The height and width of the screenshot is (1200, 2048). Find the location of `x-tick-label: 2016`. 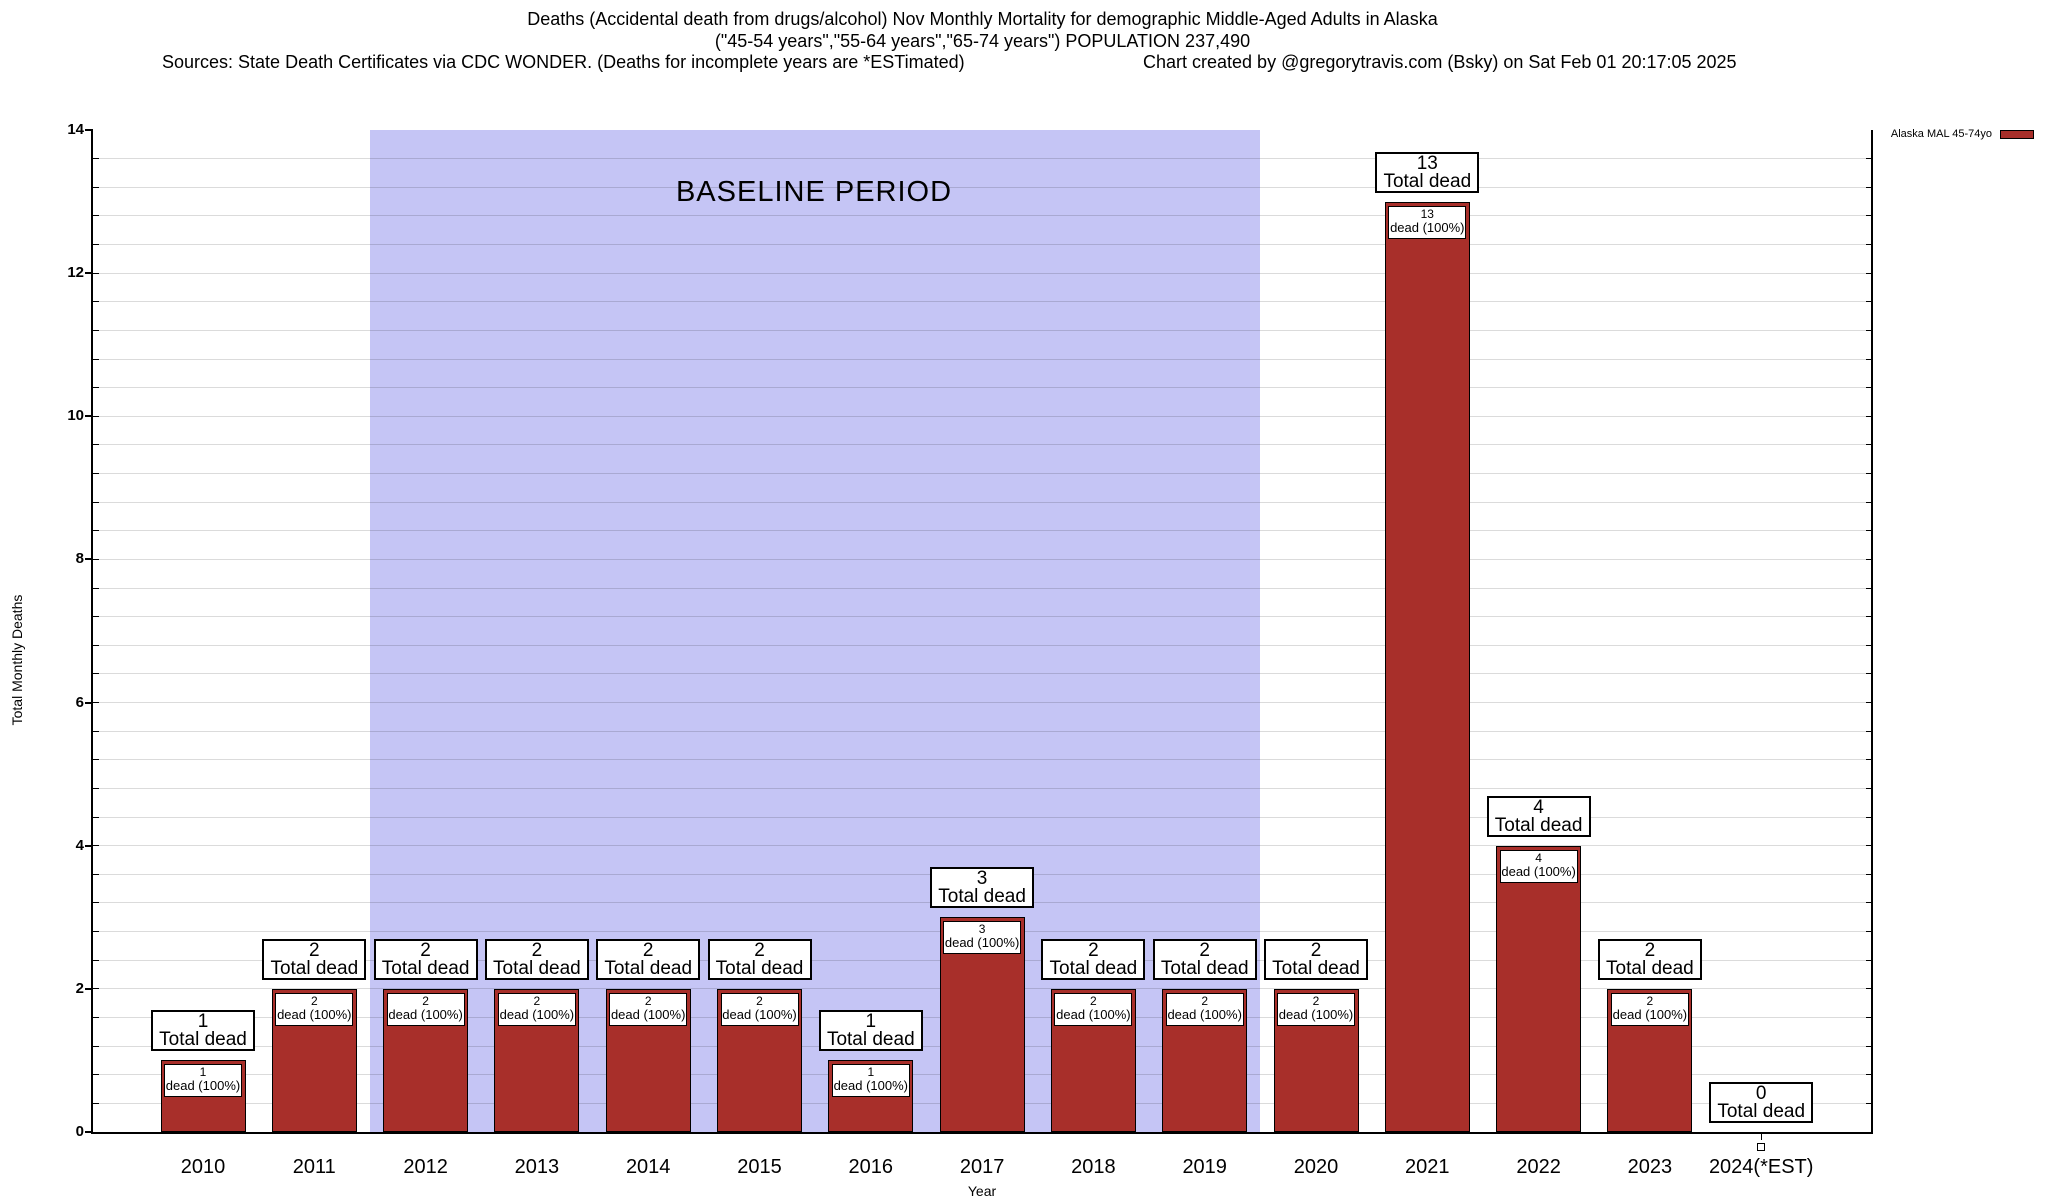

x-tick-label: 2016 is located at coordinates (871, 1167).